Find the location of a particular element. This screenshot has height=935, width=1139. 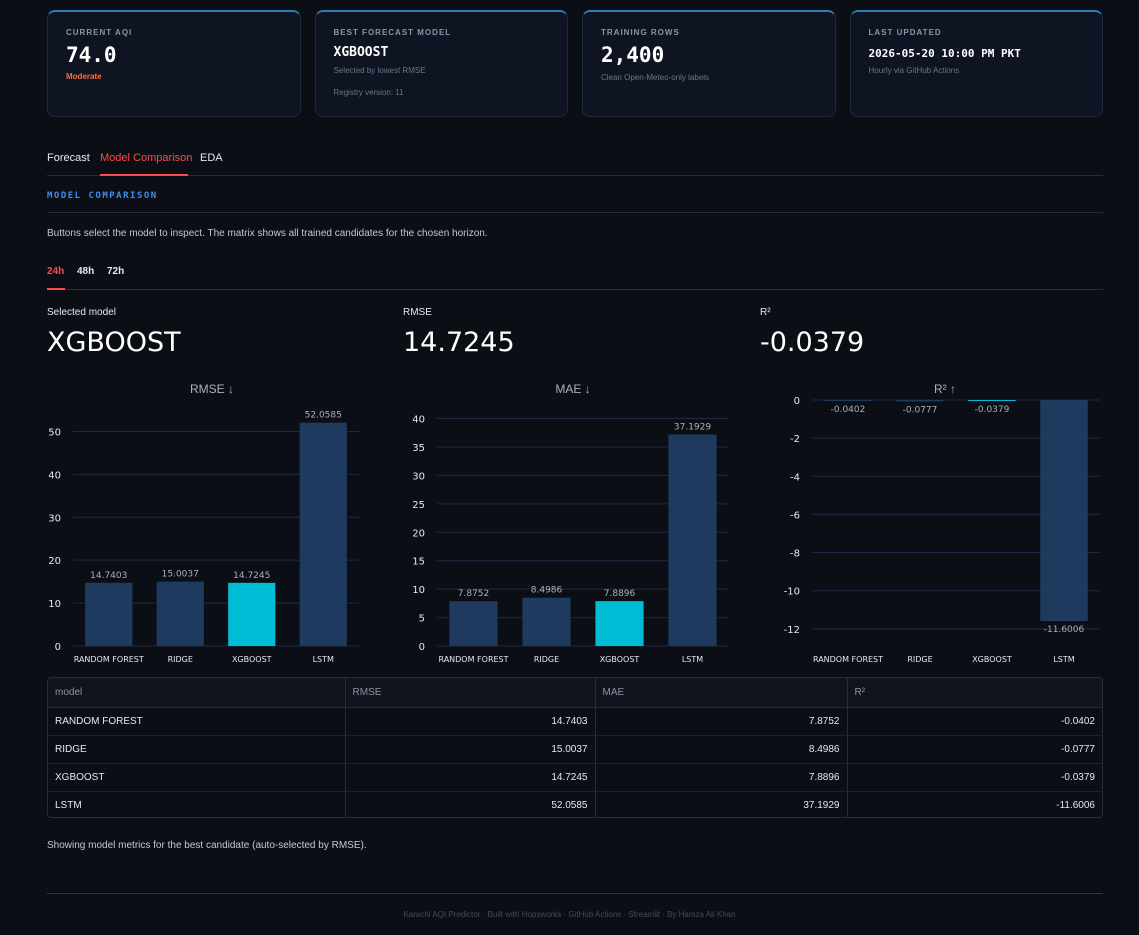

table-cell: -0.0777 is located at coordinates (974, 749).